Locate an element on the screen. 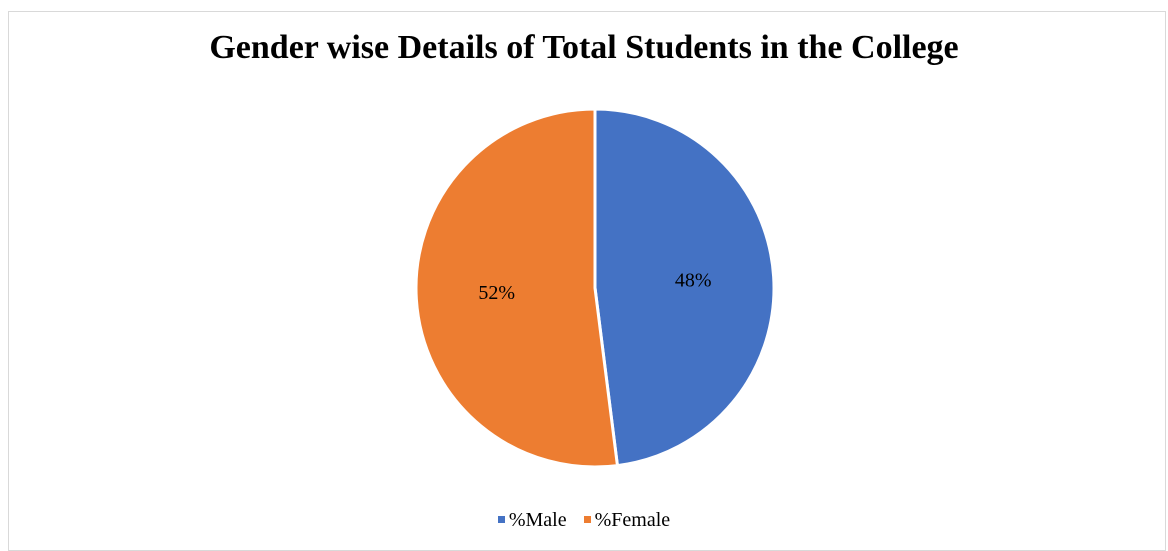 This screenshot has height=551, width=1168. legend-label-female: %Female is located at coordinates (632, 520).